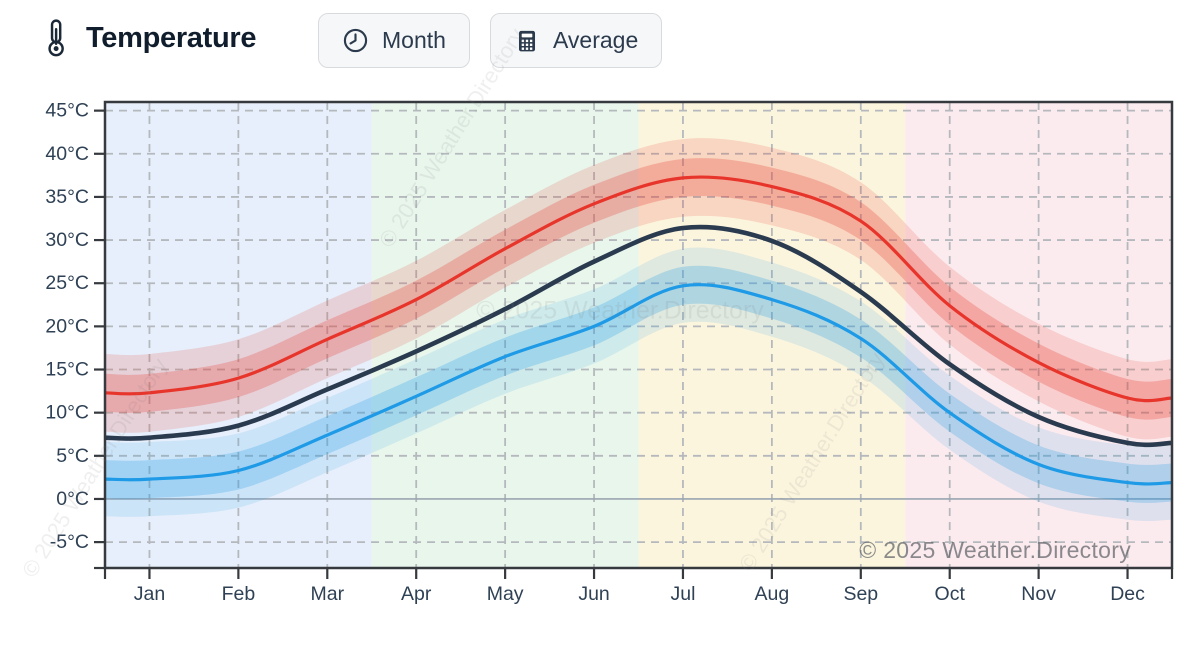  Describe the element at coordinates (56, 38) in the screenshot. I see `thermometer-icon` at that location.